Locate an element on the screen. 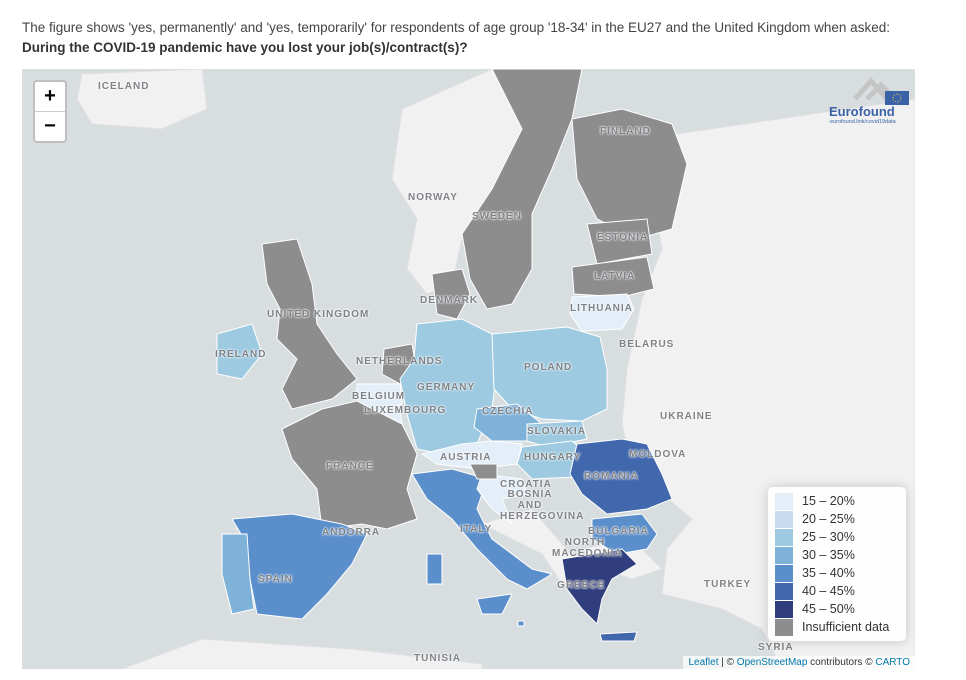  eu-flag-icon is located at coordinates (897, 98).